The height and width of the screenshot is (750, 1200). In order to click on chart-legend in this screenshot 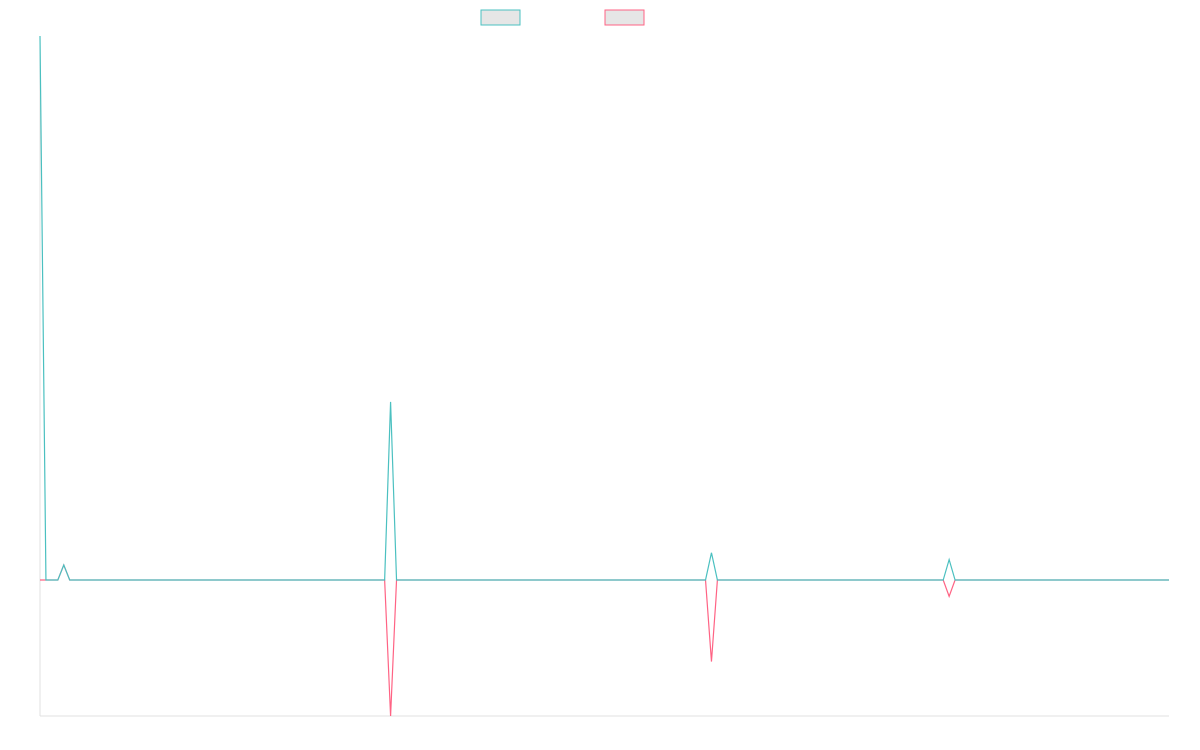, I will do `click(562, 17)`.